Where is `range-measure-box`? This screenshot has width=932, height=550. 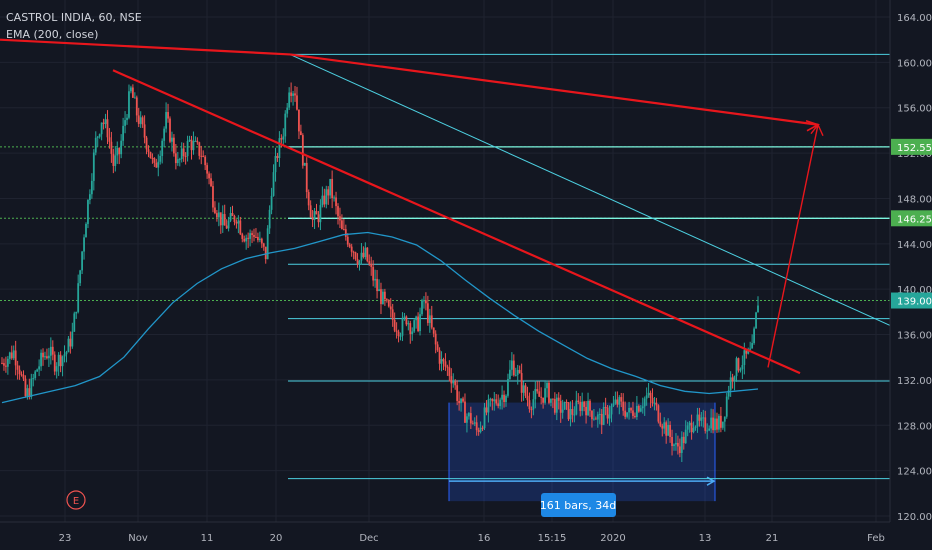 range-measure-box is located at coordinates (582, 452).